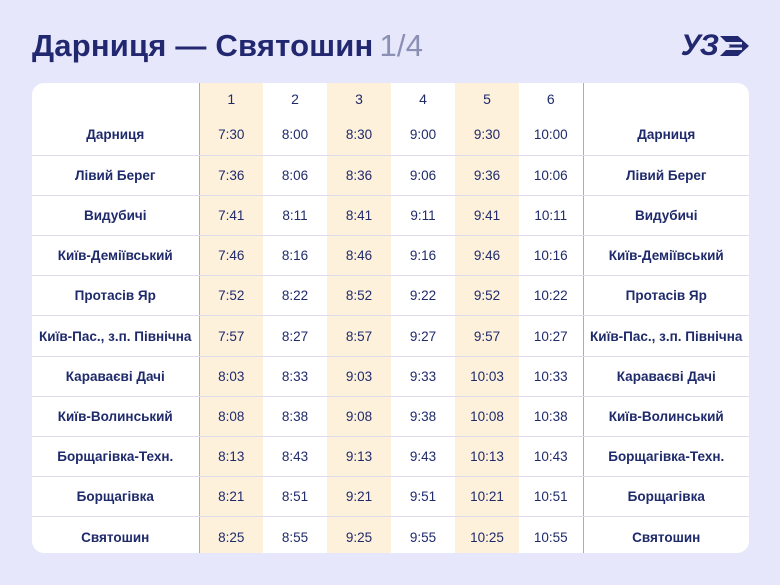 The height and width of the screenshot is (585, 780). What do you see at coordinates (115, 537) in the screenshot?
I see `station-name-left: Святошин` at bounding box center [115, 537].